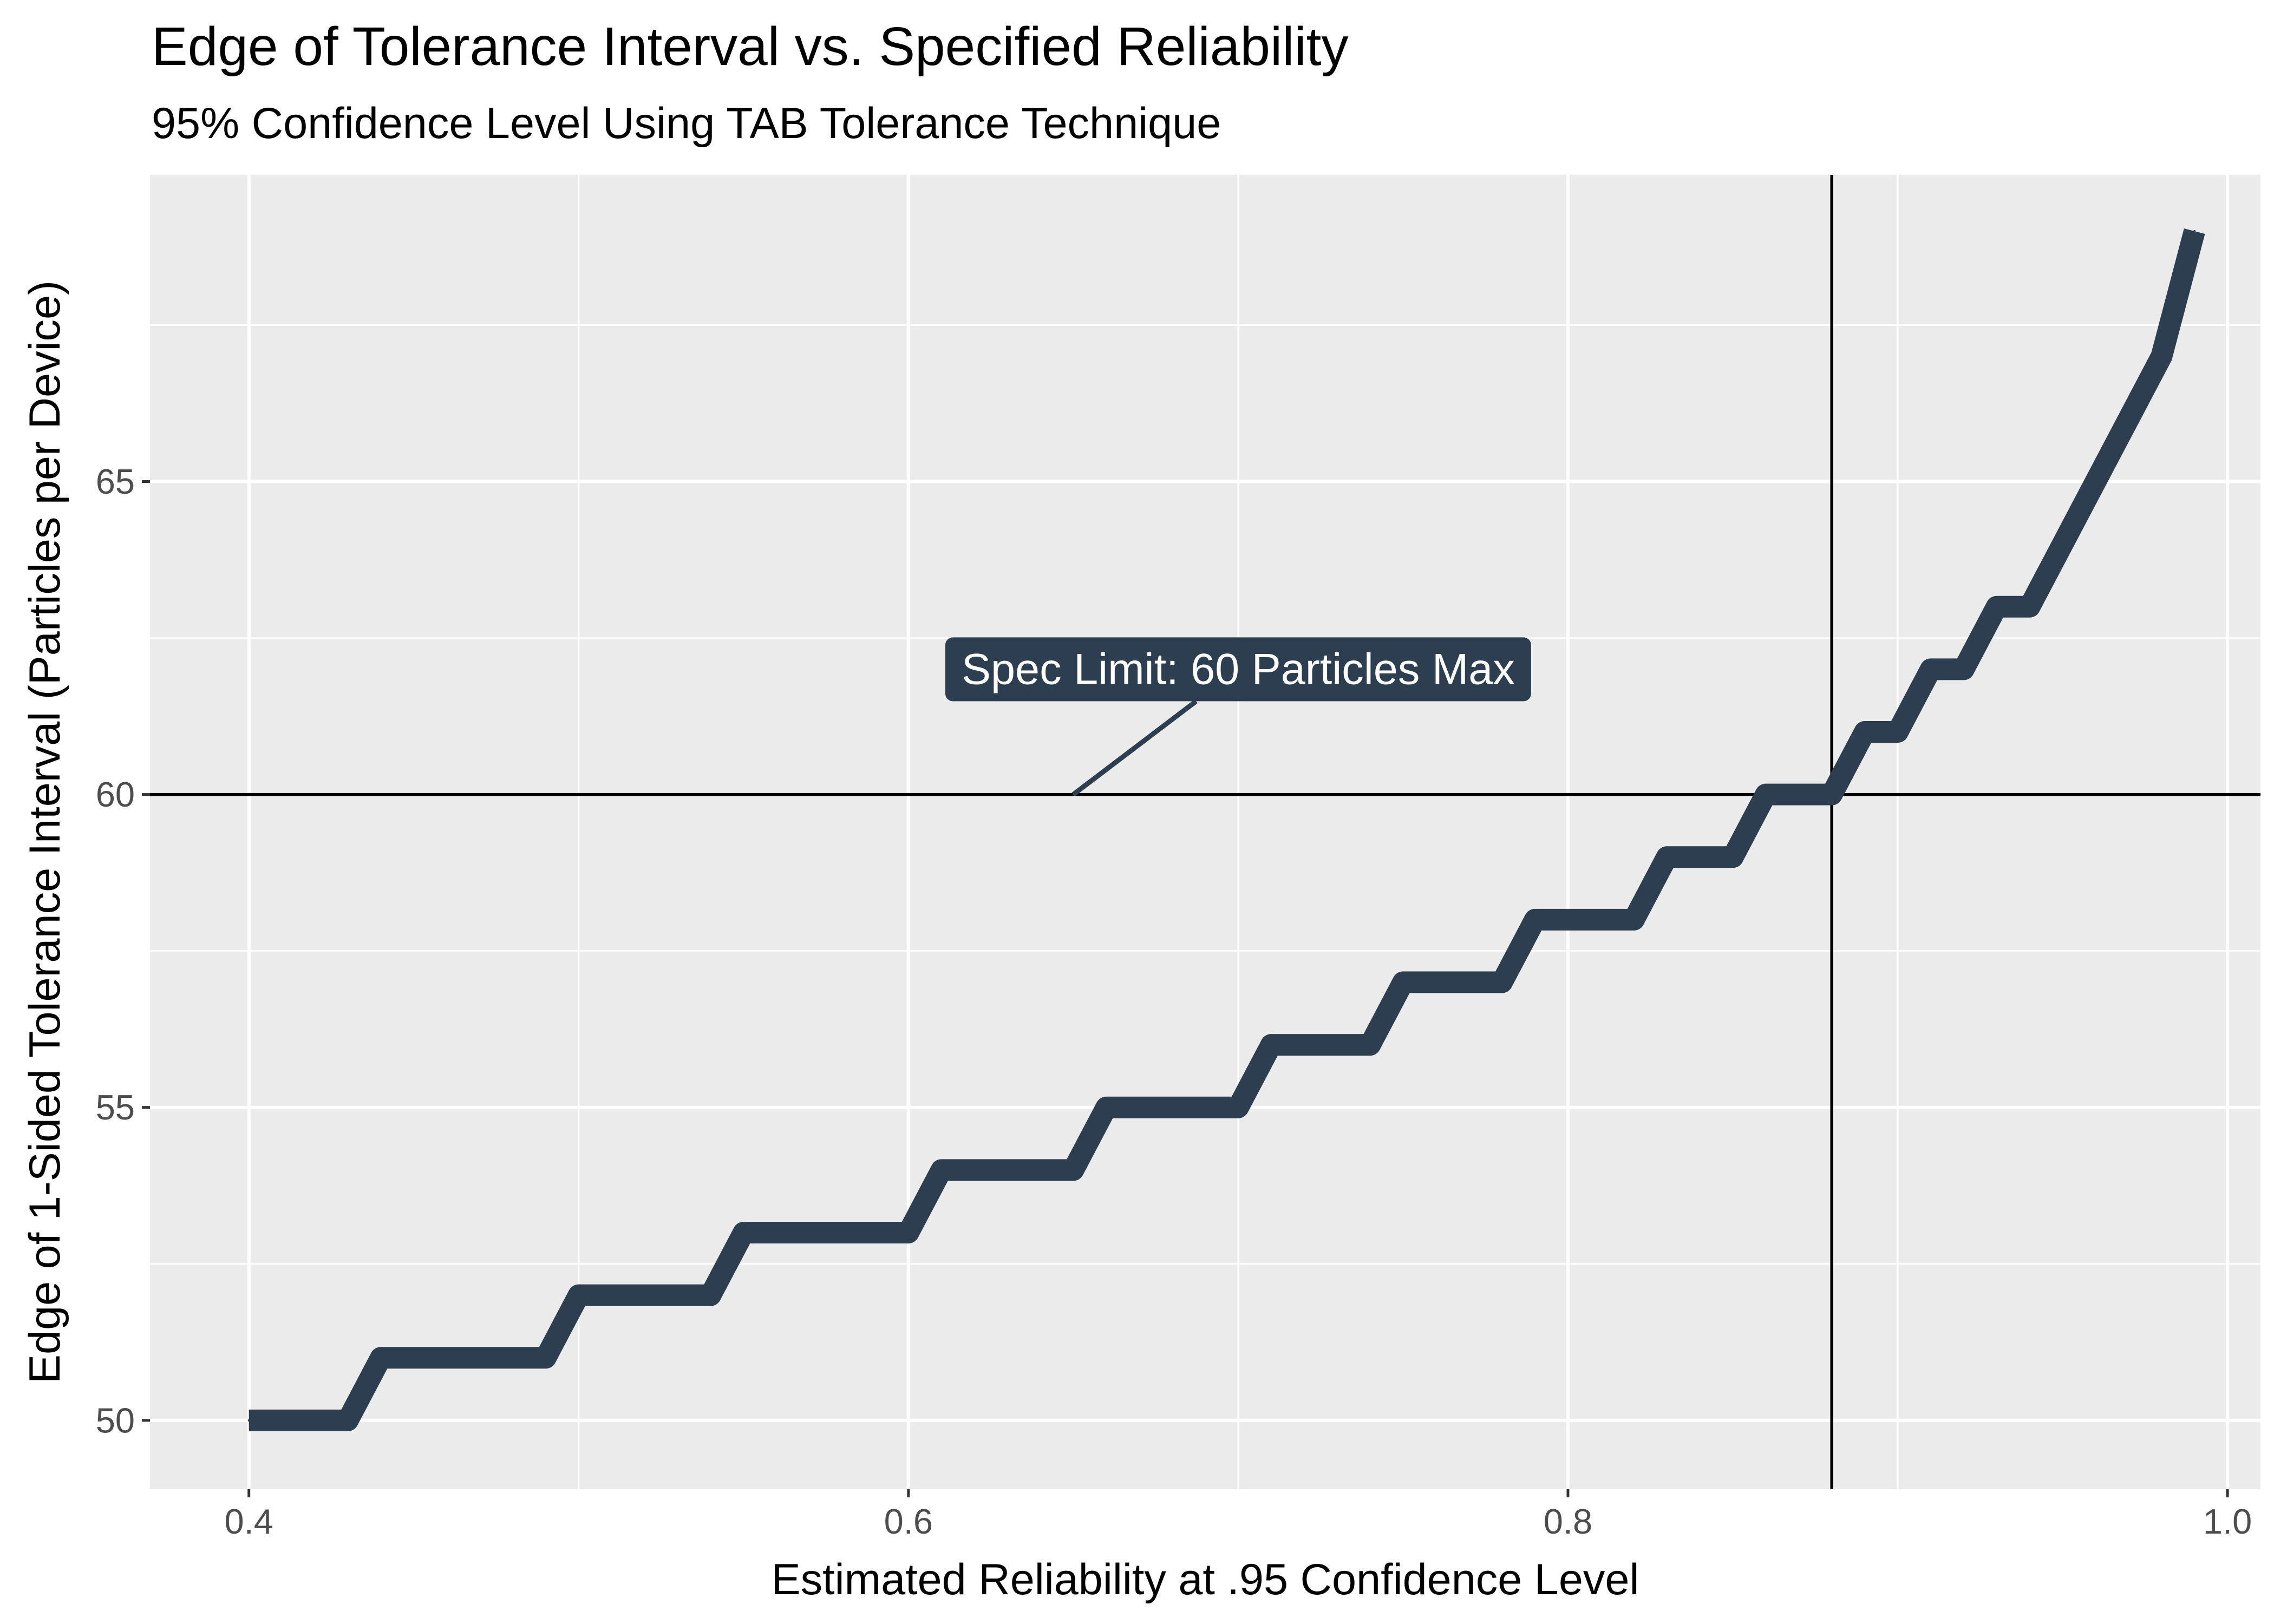  What do you see at coordinates (123, 951) in the screenshot?
I see `y-axis-ticks: 50 55 60 65` at bounding box center [123, 951].